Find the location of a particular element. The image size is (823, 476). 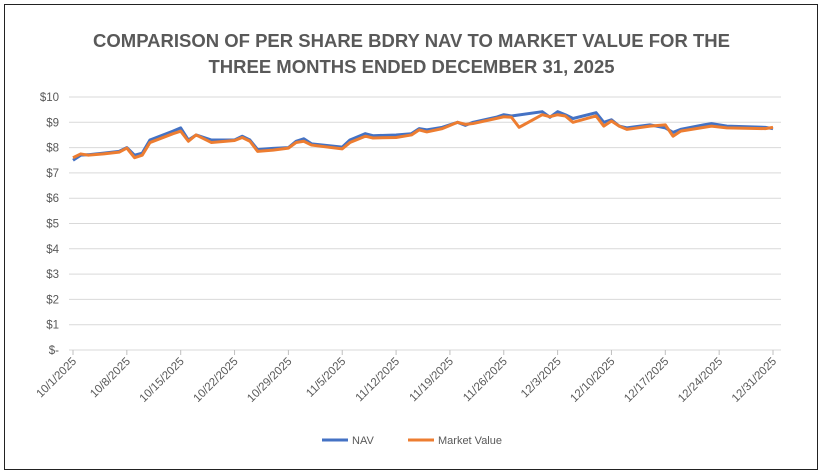

x-tick-label: 11/5/2025 is located at coordinates (326, 378).